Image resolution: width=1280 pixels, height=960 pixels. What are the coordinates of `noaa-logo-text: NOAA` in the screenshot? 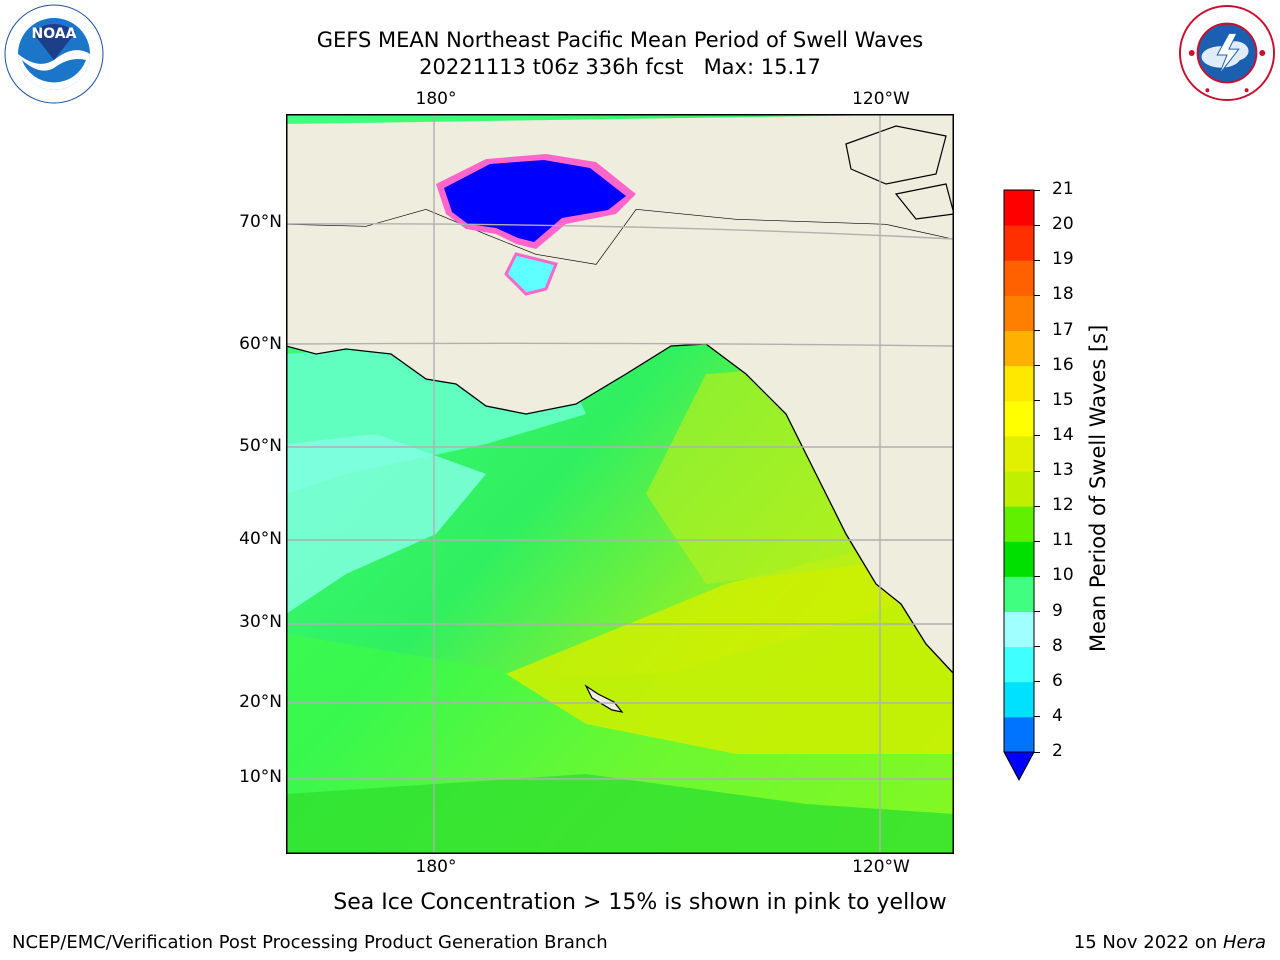 It's located at (54, 34).